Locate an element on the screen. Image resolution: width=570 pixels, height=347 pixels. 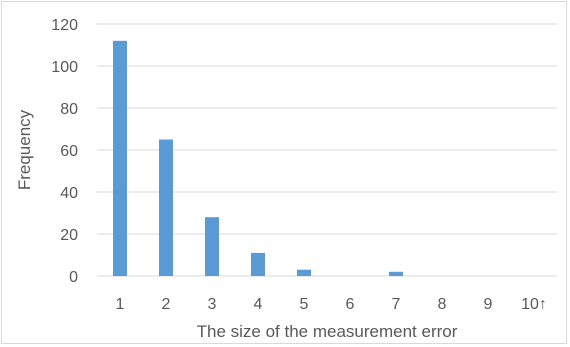
y-tick-label: 120 is located at coordinates (64, 25).